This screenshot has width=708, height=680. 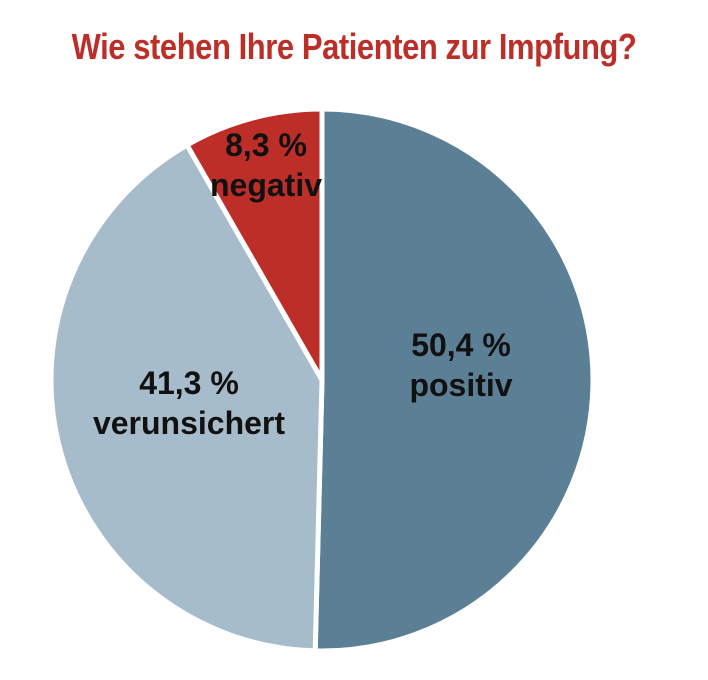 I want to click on slice-category-label-verunsichert: verunsichert, so click(x=189, y=423).